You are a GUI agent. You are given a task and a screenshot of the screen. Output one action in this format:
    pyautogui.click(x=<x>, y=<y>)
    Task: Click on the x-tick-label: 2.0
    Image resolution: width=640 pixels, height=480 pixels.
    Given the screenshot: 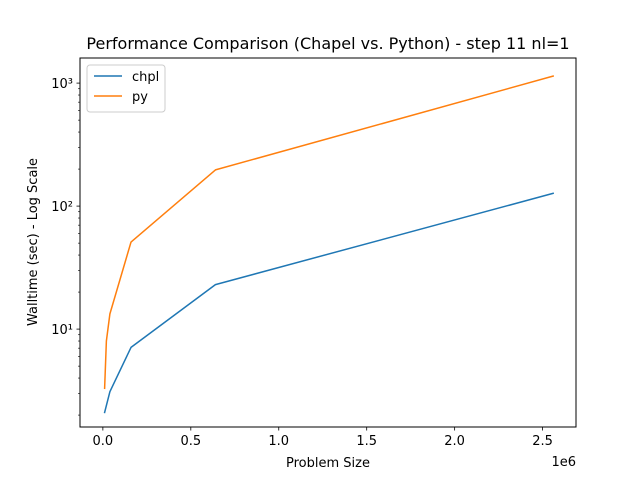 What is the action you would take?
    pyautogui.click(x=454, y=441)
    